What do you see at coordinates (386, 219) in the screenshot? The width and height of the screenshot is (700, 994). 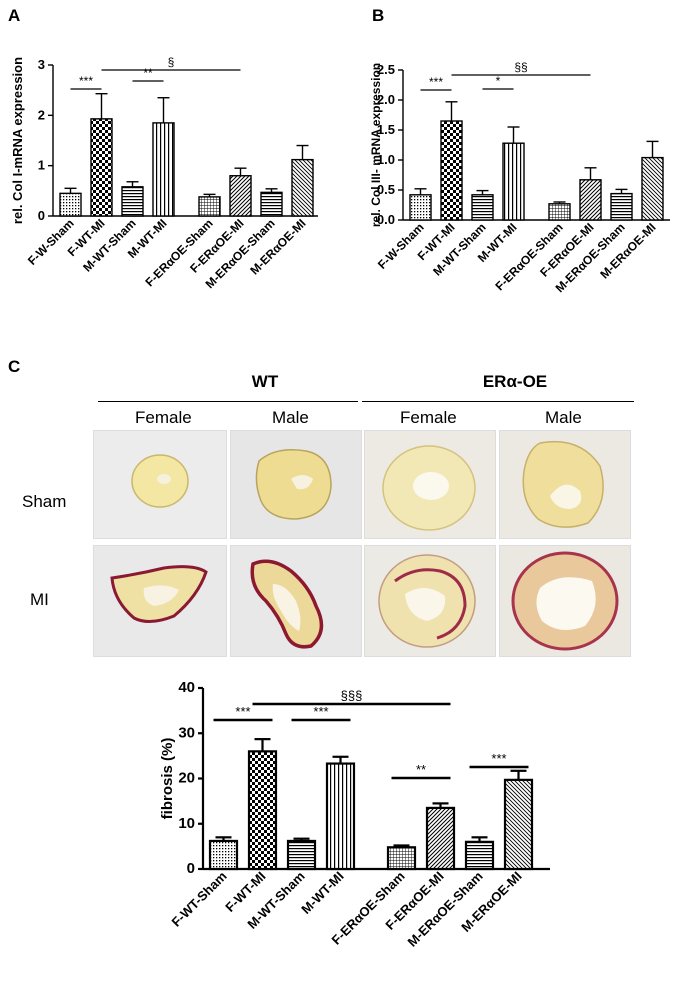 I see `y-tick-label: 0.0` at bounding box center [386, 219].